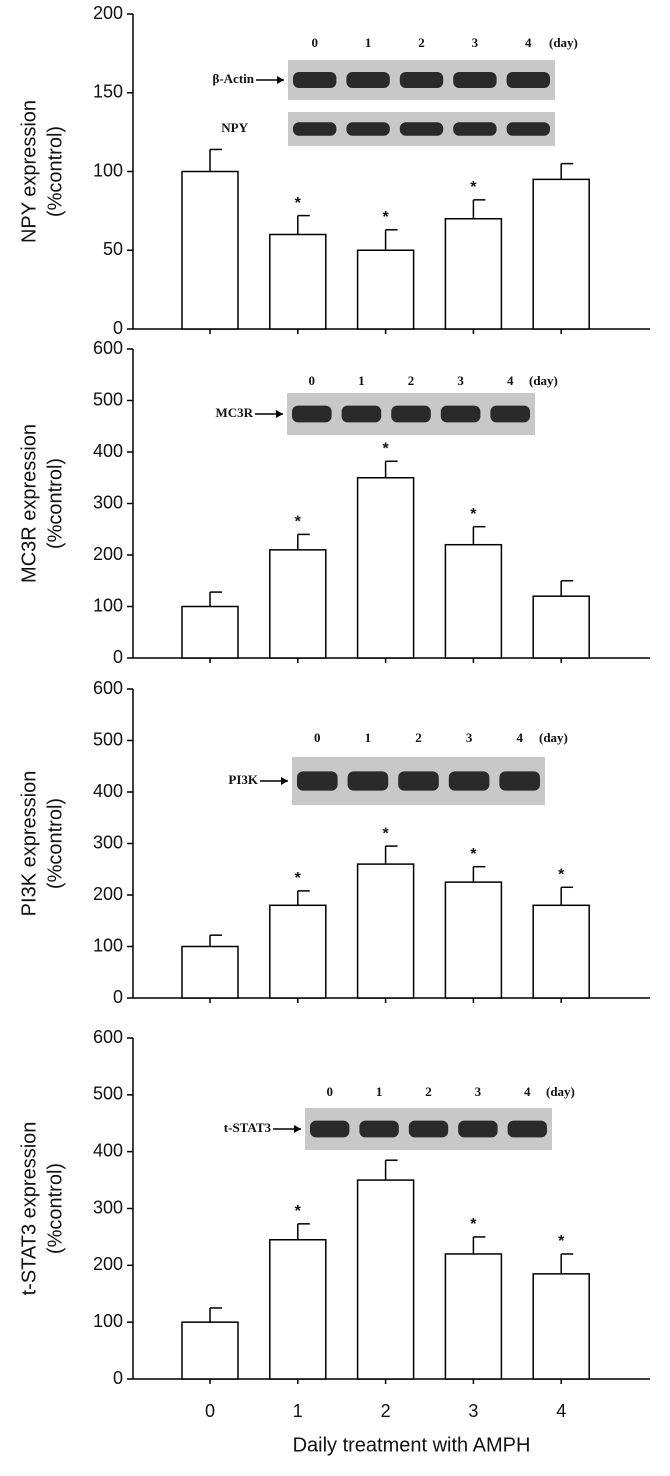 This screenshot has width=670, height=1476. Describe the element at coordinates (113, 249) in the screenshot. I see `y-tick-label: 50` at that location.